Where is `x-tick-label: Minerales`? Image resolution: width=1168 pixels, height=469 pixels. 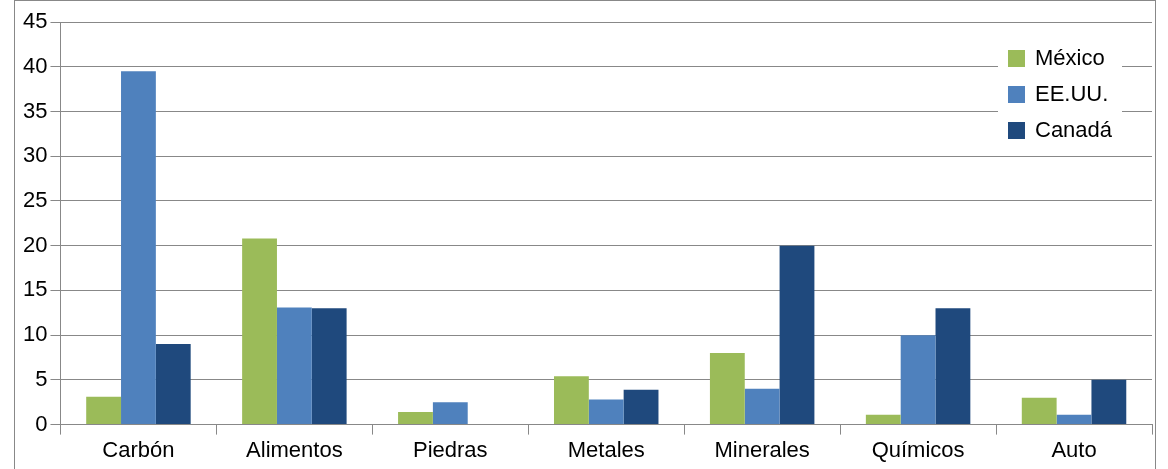
x-tick-label: Minerales is located at coordinates (762, 449).